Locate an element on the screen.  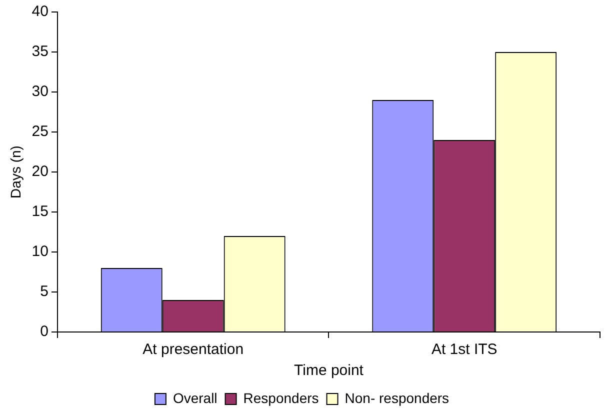
y-tick-label: 15 is located at coordinates (40, 211).